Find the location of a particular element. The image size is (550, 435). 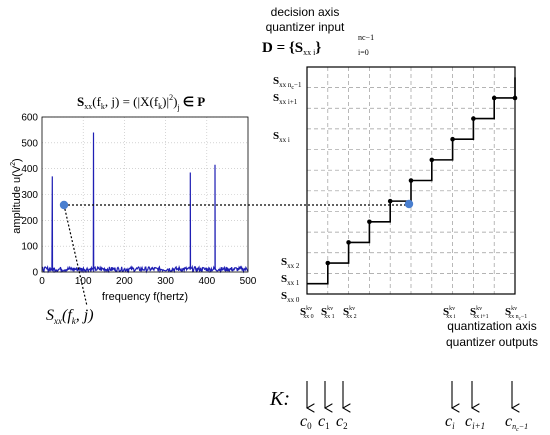

svg-text: Sxx(fk, j) is located at coordinates (70, 316).